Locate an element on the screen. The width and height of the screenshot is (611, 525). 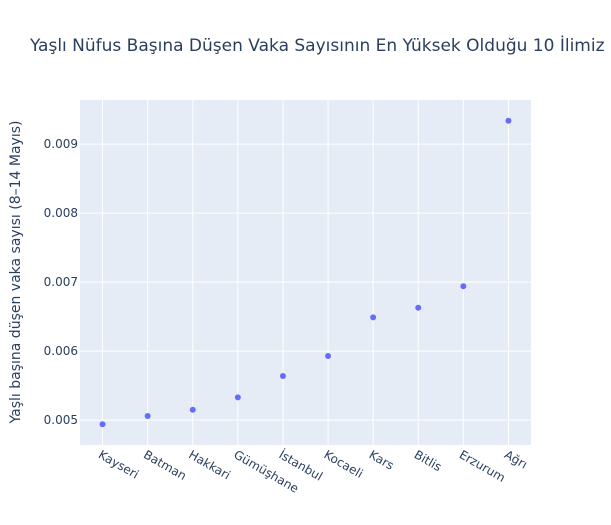
y-tick-label: 0.007 is located at coordinates (61, 282).